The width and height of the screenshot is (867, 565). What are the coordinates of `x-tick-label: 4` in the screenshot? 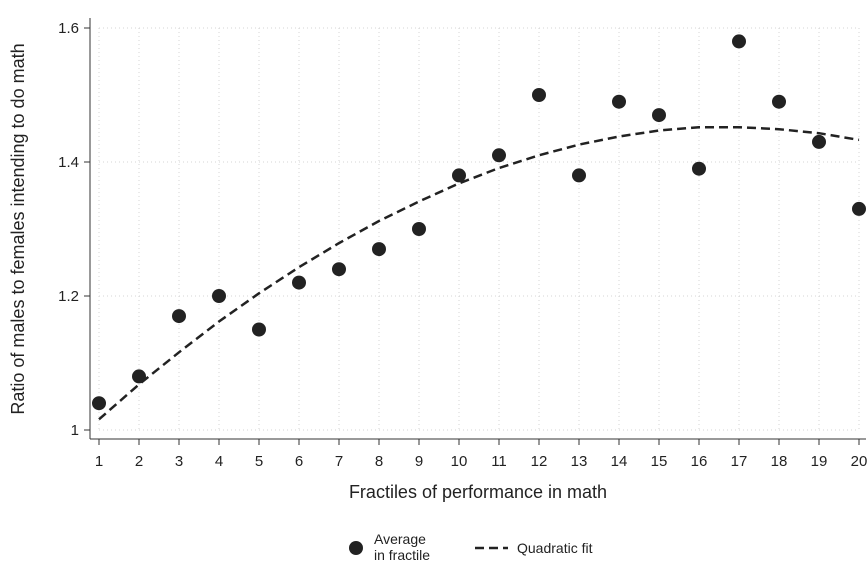 It's located at (219, 461).